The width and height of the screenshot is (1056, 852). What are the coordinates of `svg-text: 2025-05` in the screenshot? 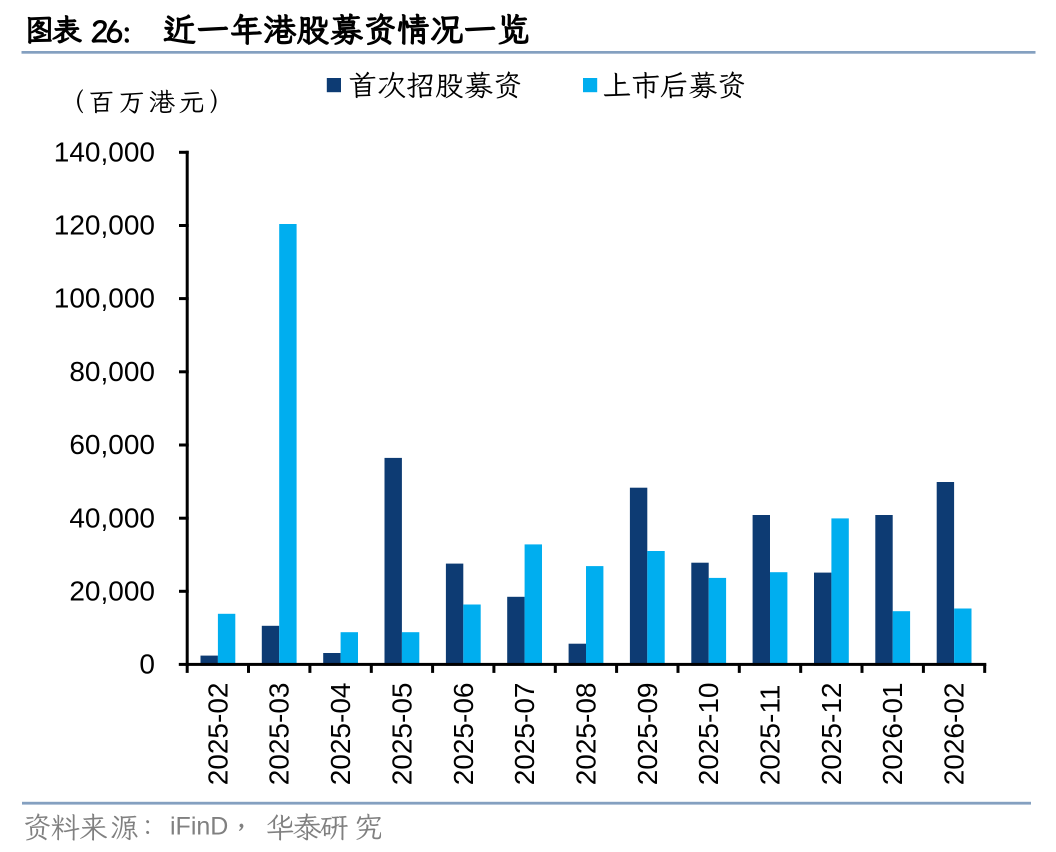 It's located at (401, 734).